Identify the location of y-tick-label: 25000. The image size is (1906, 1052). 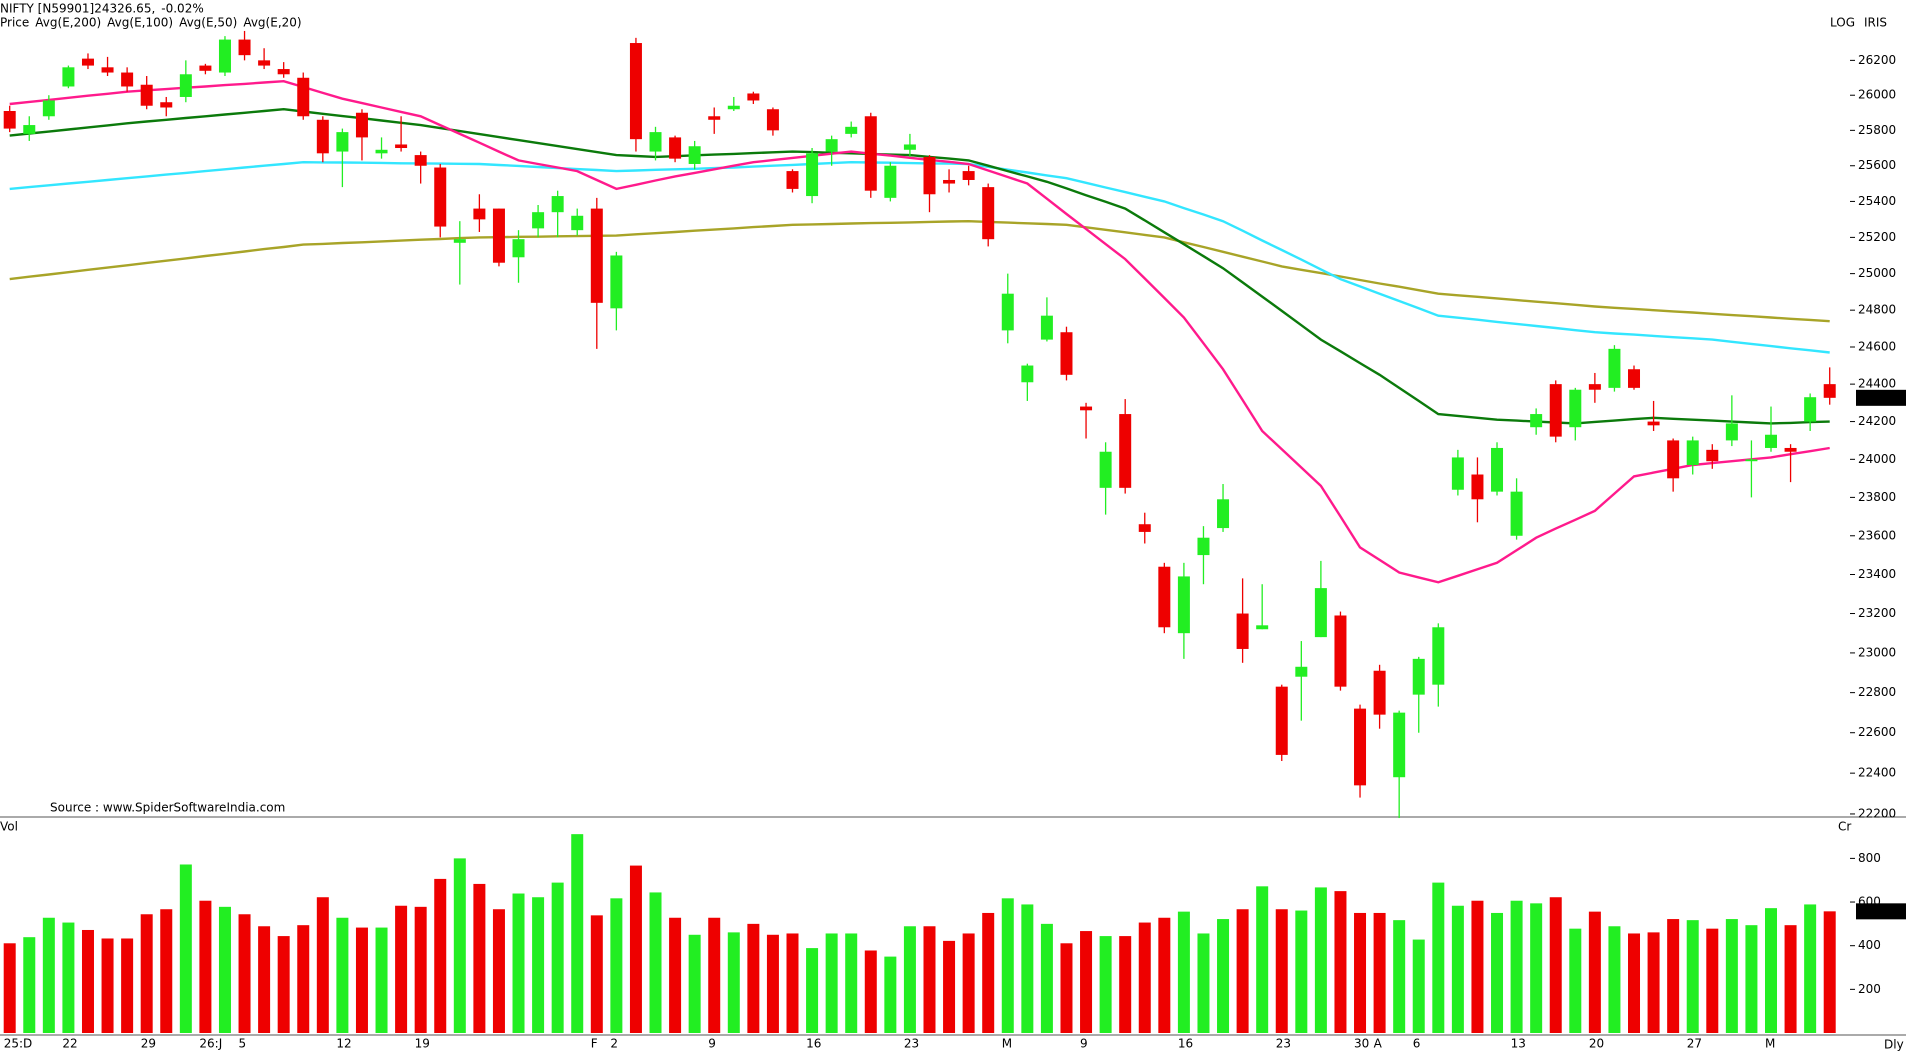
(1877, 273).